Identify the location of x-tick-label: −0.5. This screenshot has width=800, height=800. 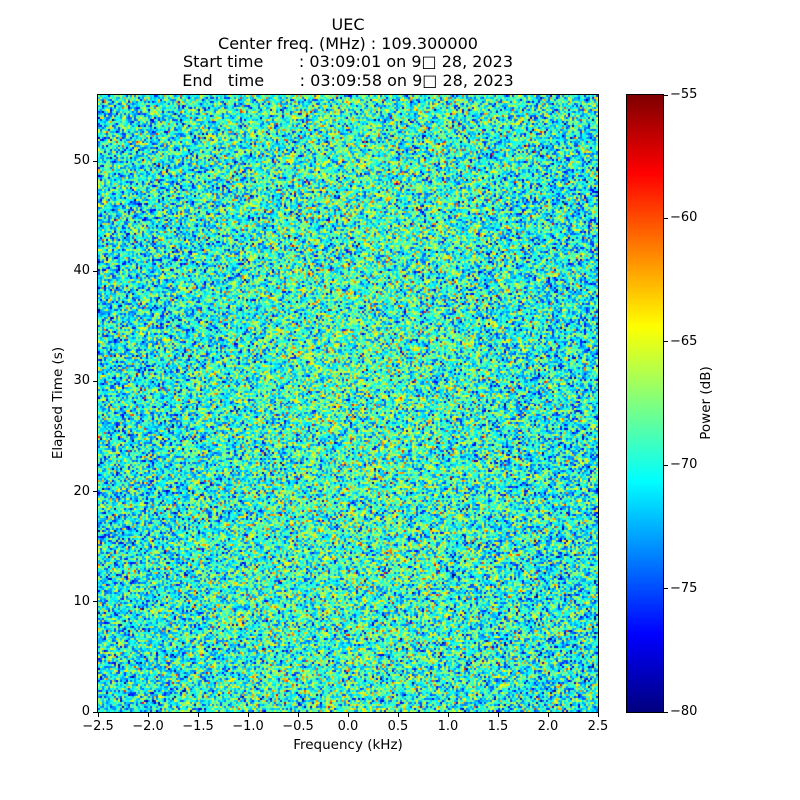
(298, 726).